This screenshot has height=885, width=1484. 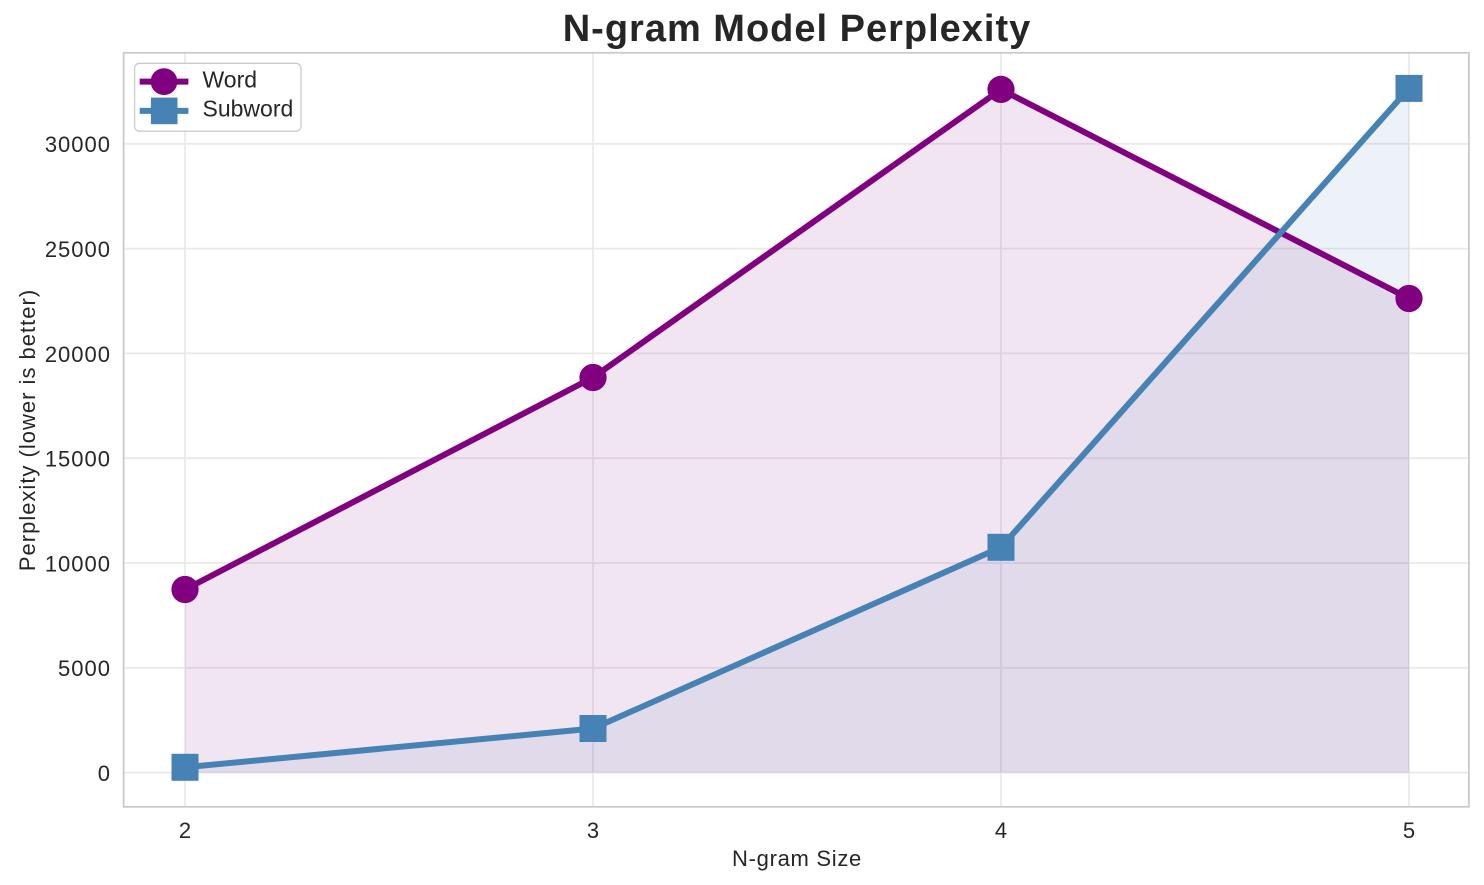 I want to click on svg-text: 5, so click(x=1409, y=830).